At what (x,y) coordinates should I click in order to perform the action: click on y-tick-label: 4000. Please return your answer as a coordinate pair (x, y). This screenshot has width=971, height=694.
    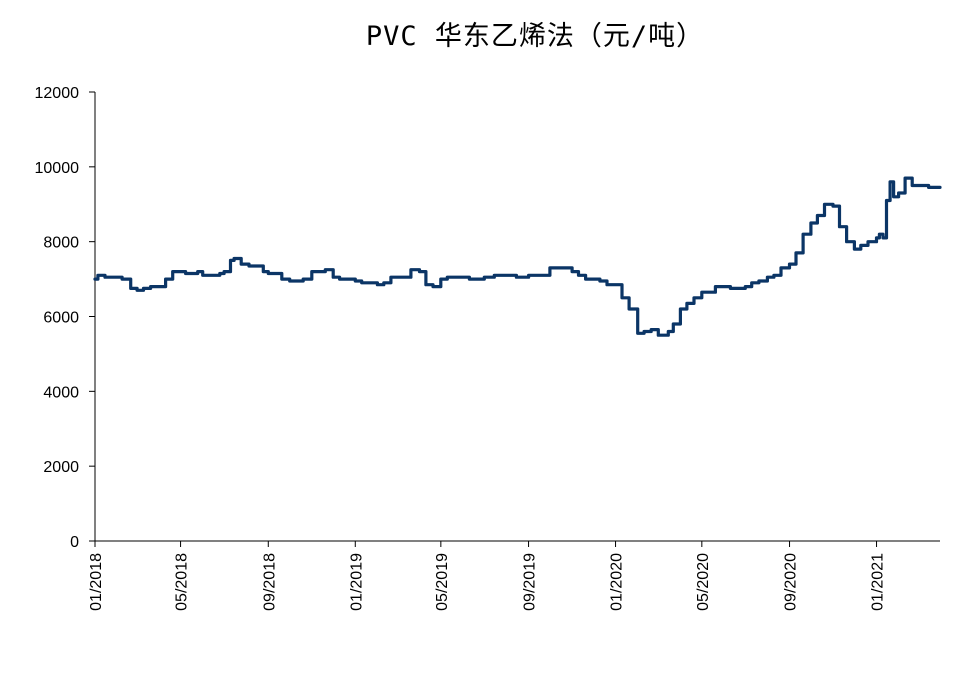
    Looking at the image, I should click on (61, 392).